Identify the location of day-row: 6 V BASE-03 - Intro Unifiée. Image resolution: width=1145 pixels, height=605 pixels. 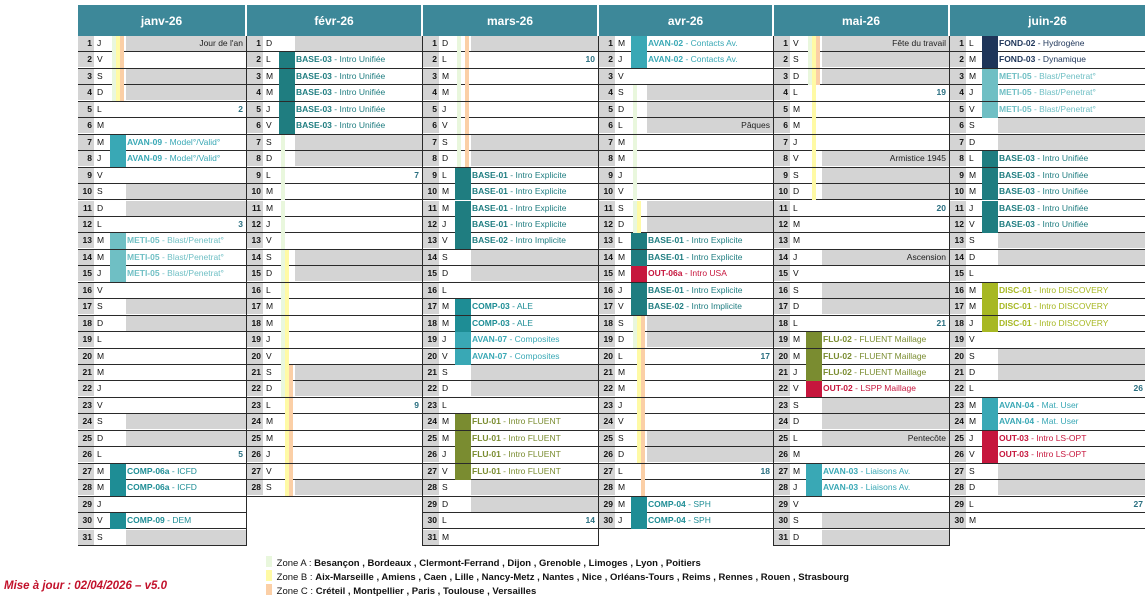
(334, 126).